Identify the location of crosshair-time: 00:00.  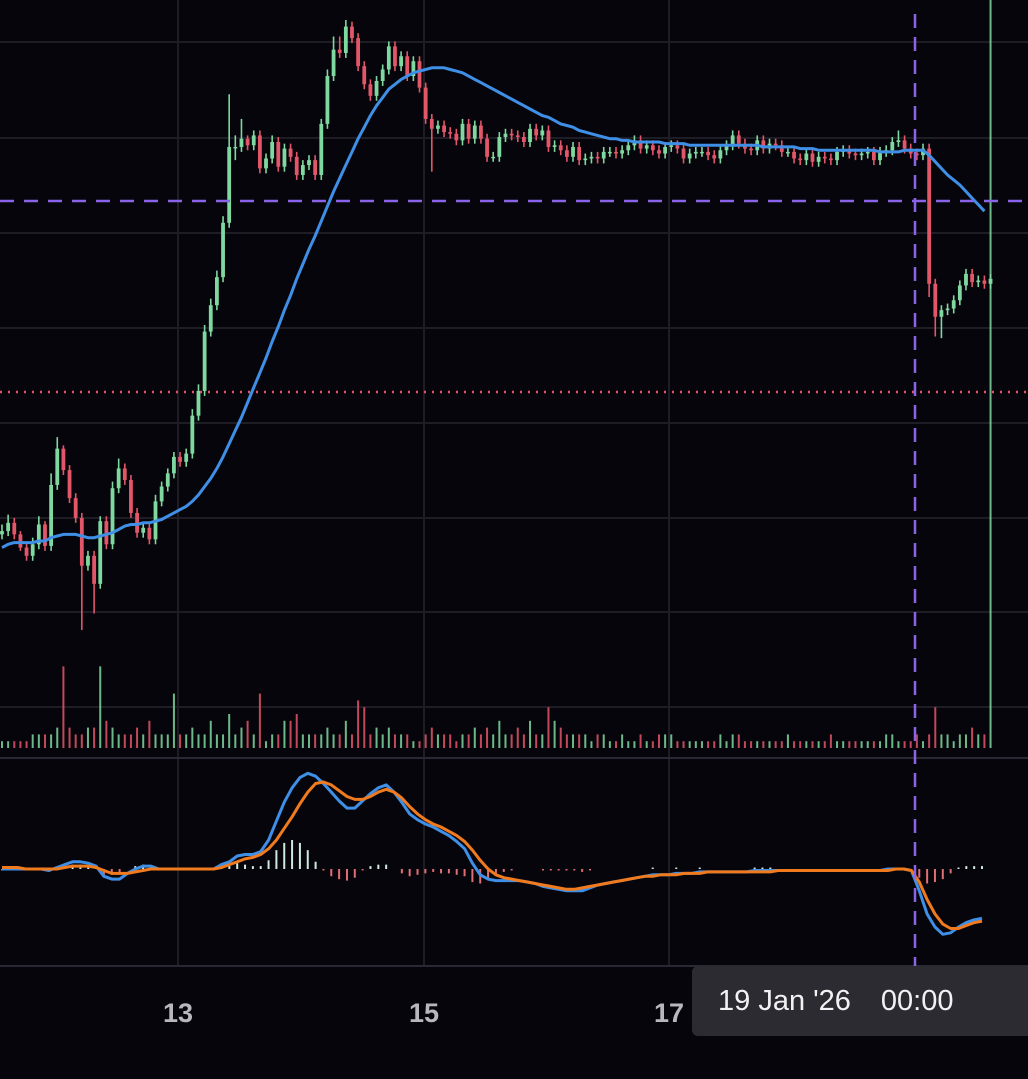
(917, 1000).